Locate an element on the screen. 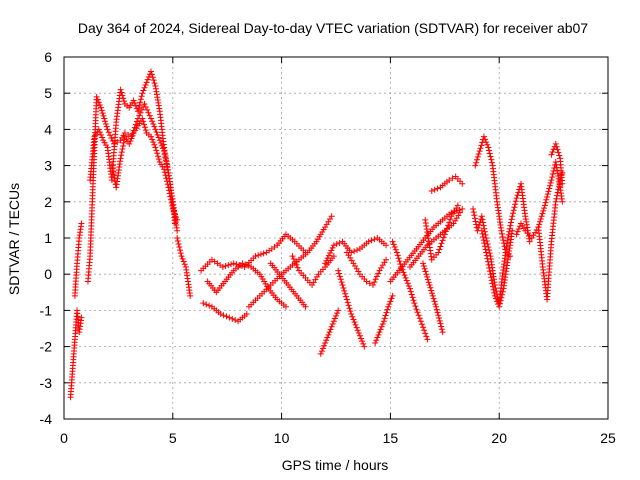 Image resolution: width=640 pixels, height=480 pixels. y-tick-label: 6 is located at coordinates (48, 57).